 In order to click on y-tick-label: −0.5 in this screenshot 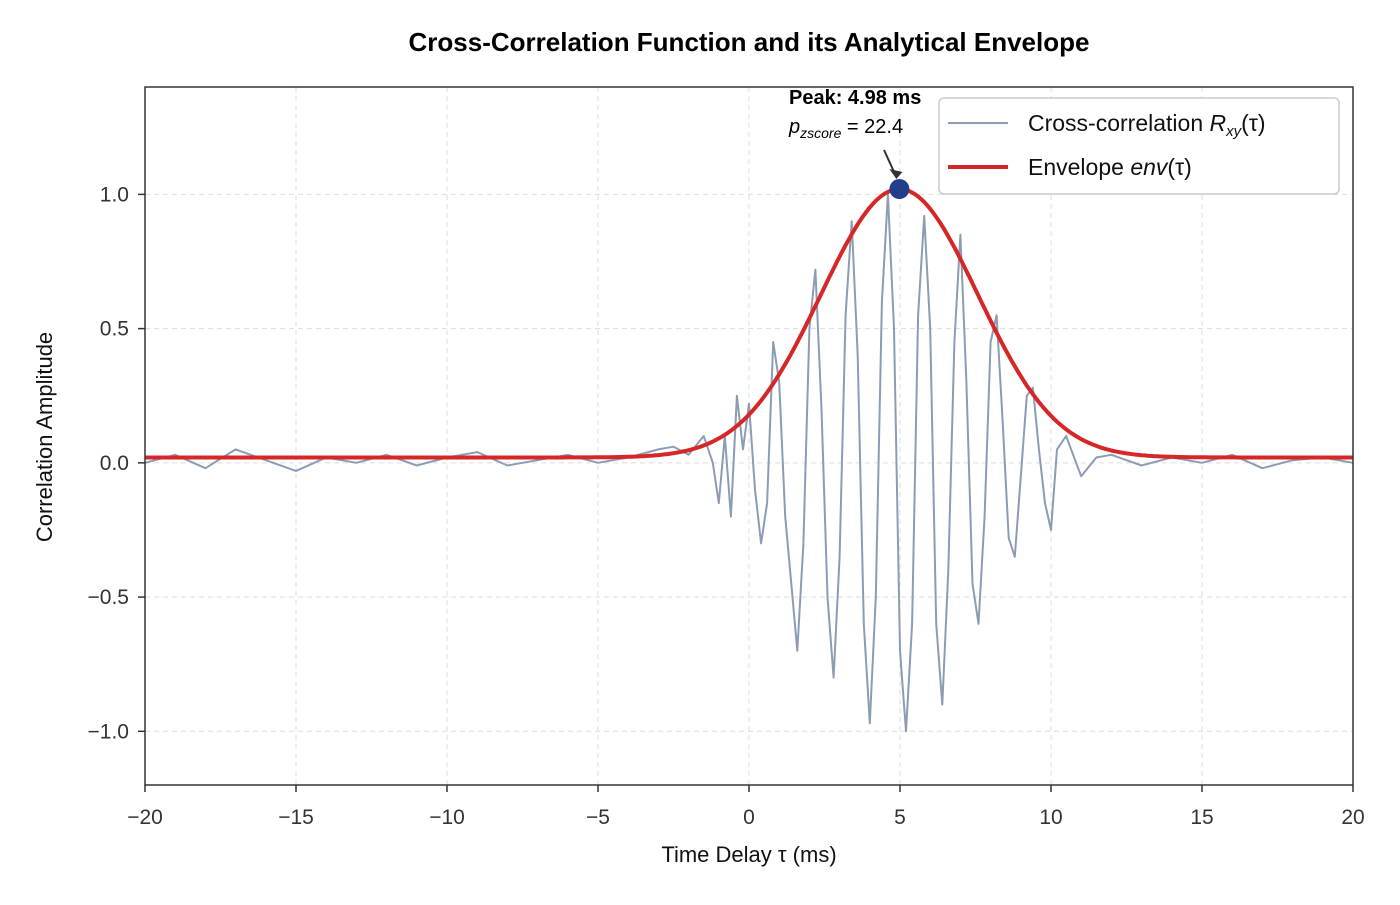, I will do `click(108, 597)`.